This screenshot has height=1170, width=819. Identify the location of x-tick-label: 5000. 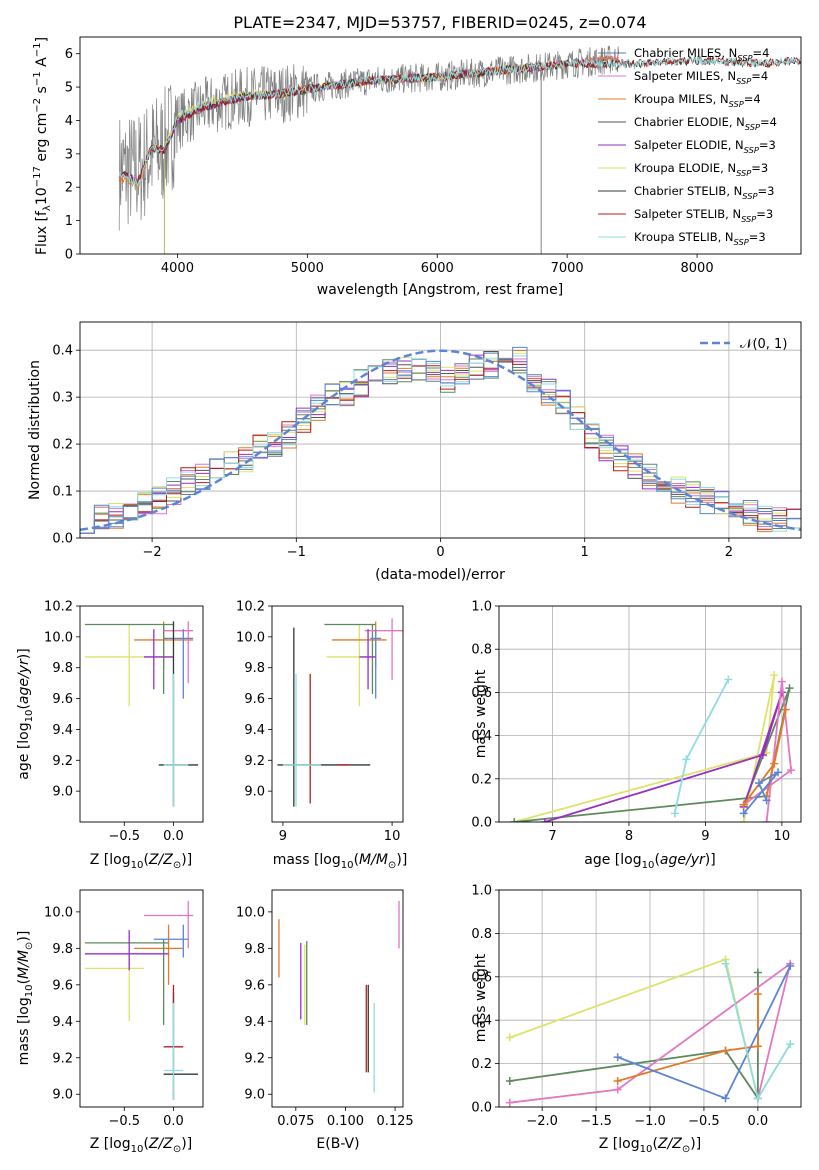
(307, 268).